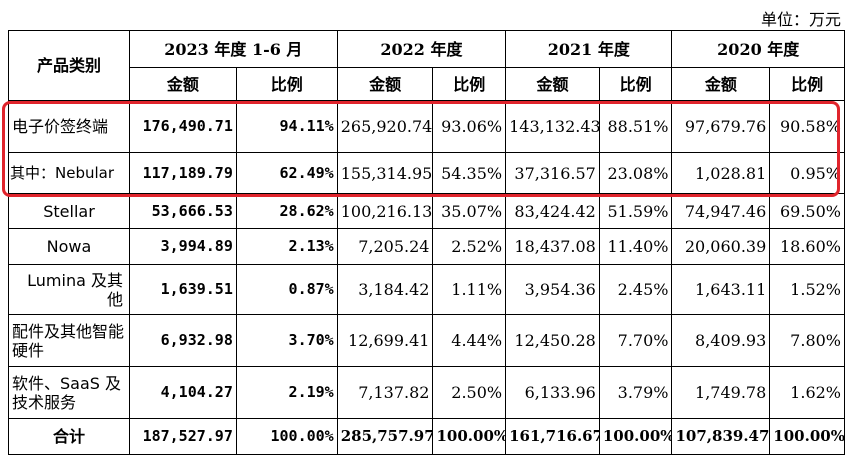 The height and width of the screenshot is (460, 849). I want to click on cell-value: 11.40%, so click(635, 246).